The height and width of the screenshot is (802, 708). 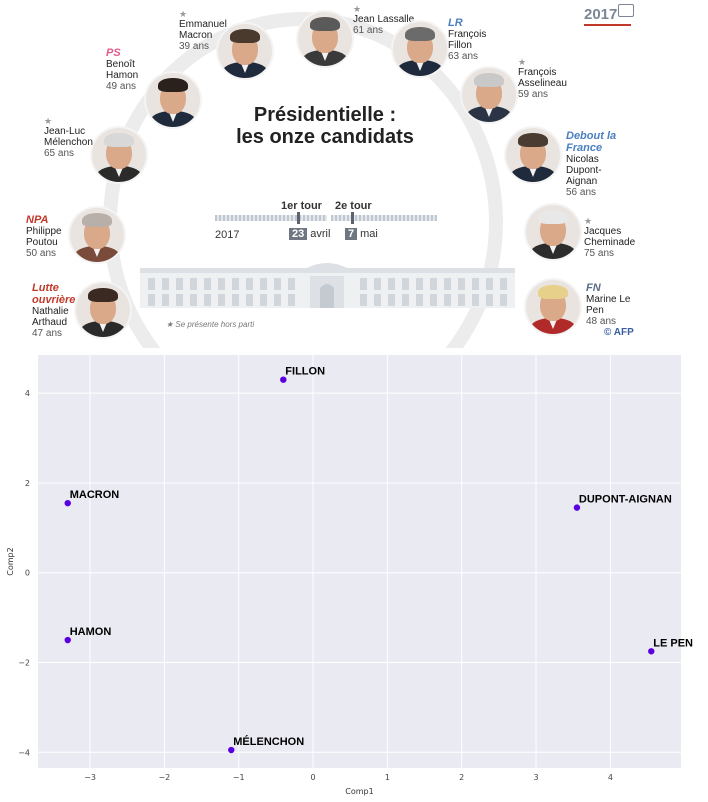 I want to click on point-label: FILLON, so click(x=305, y=372).